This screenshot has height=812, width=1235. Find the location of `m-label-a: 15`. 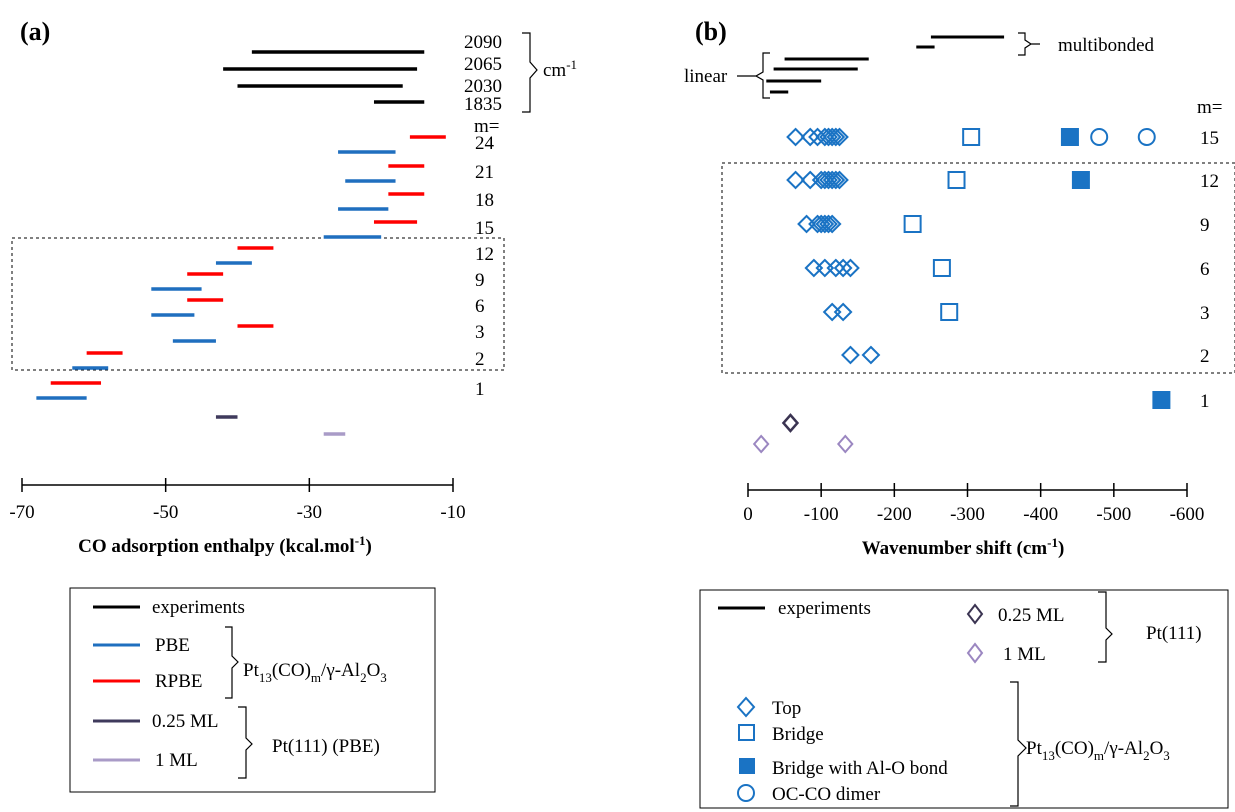

m-label-a: 15 is located at coordinates (484, 228).